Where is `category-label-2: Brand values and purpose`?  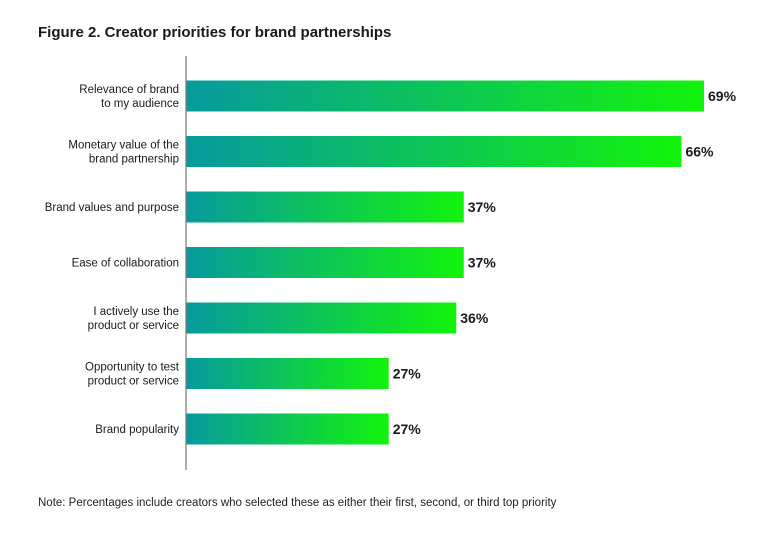 category-label-2: Brand values and purpose is located at coordinates (112, 208).